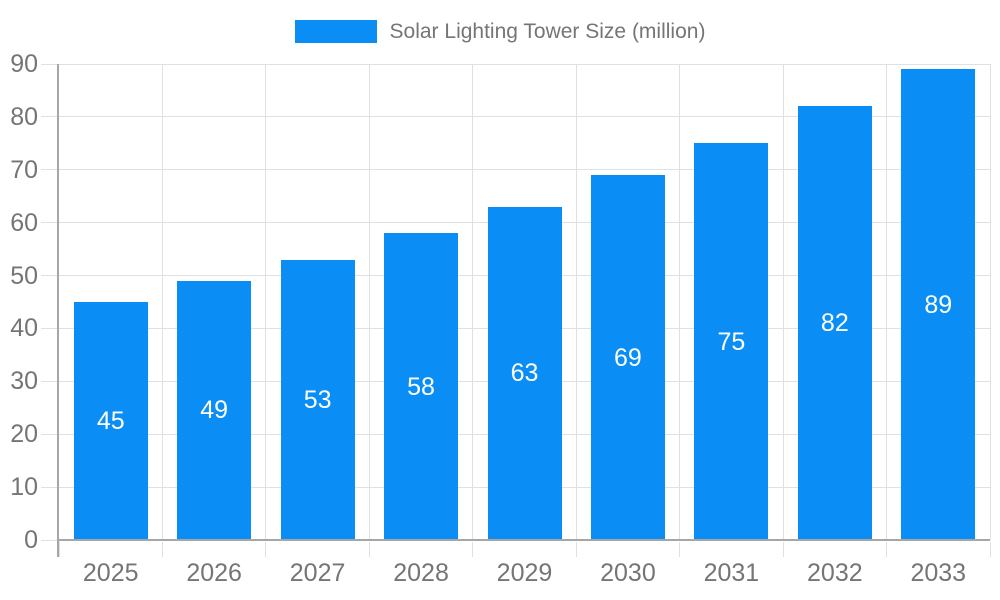 This screenshot has width=1000, height=600. Describe the element at coordinates (547, 31) in the screenshot. I see `legend-series-label: Solar Lighting Tower Size (million)` at that location.